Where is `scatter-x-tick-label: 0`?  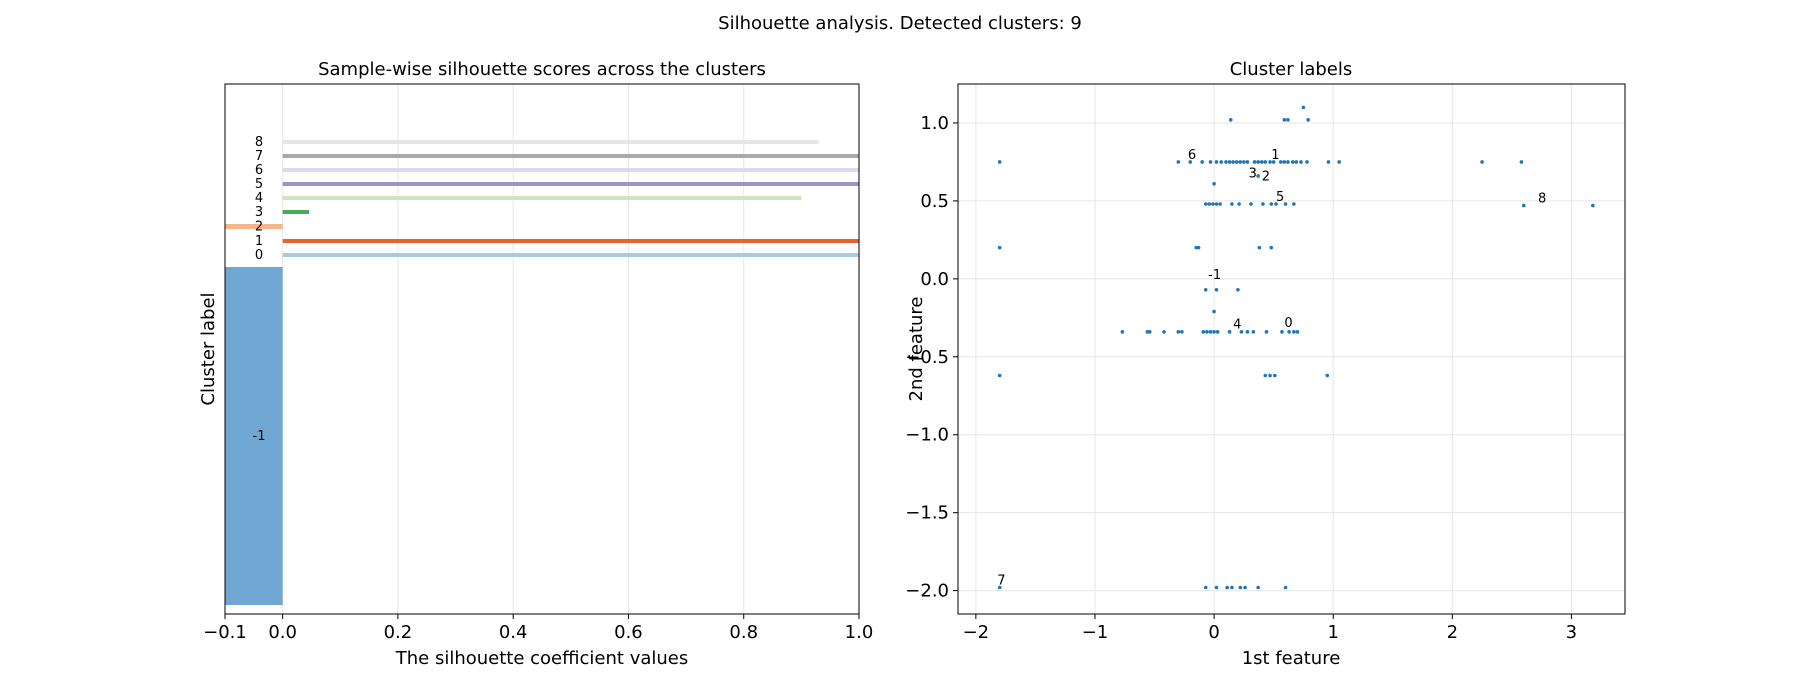 scatter-x-tick-label: 0 is located at coordinates (1213, 632).